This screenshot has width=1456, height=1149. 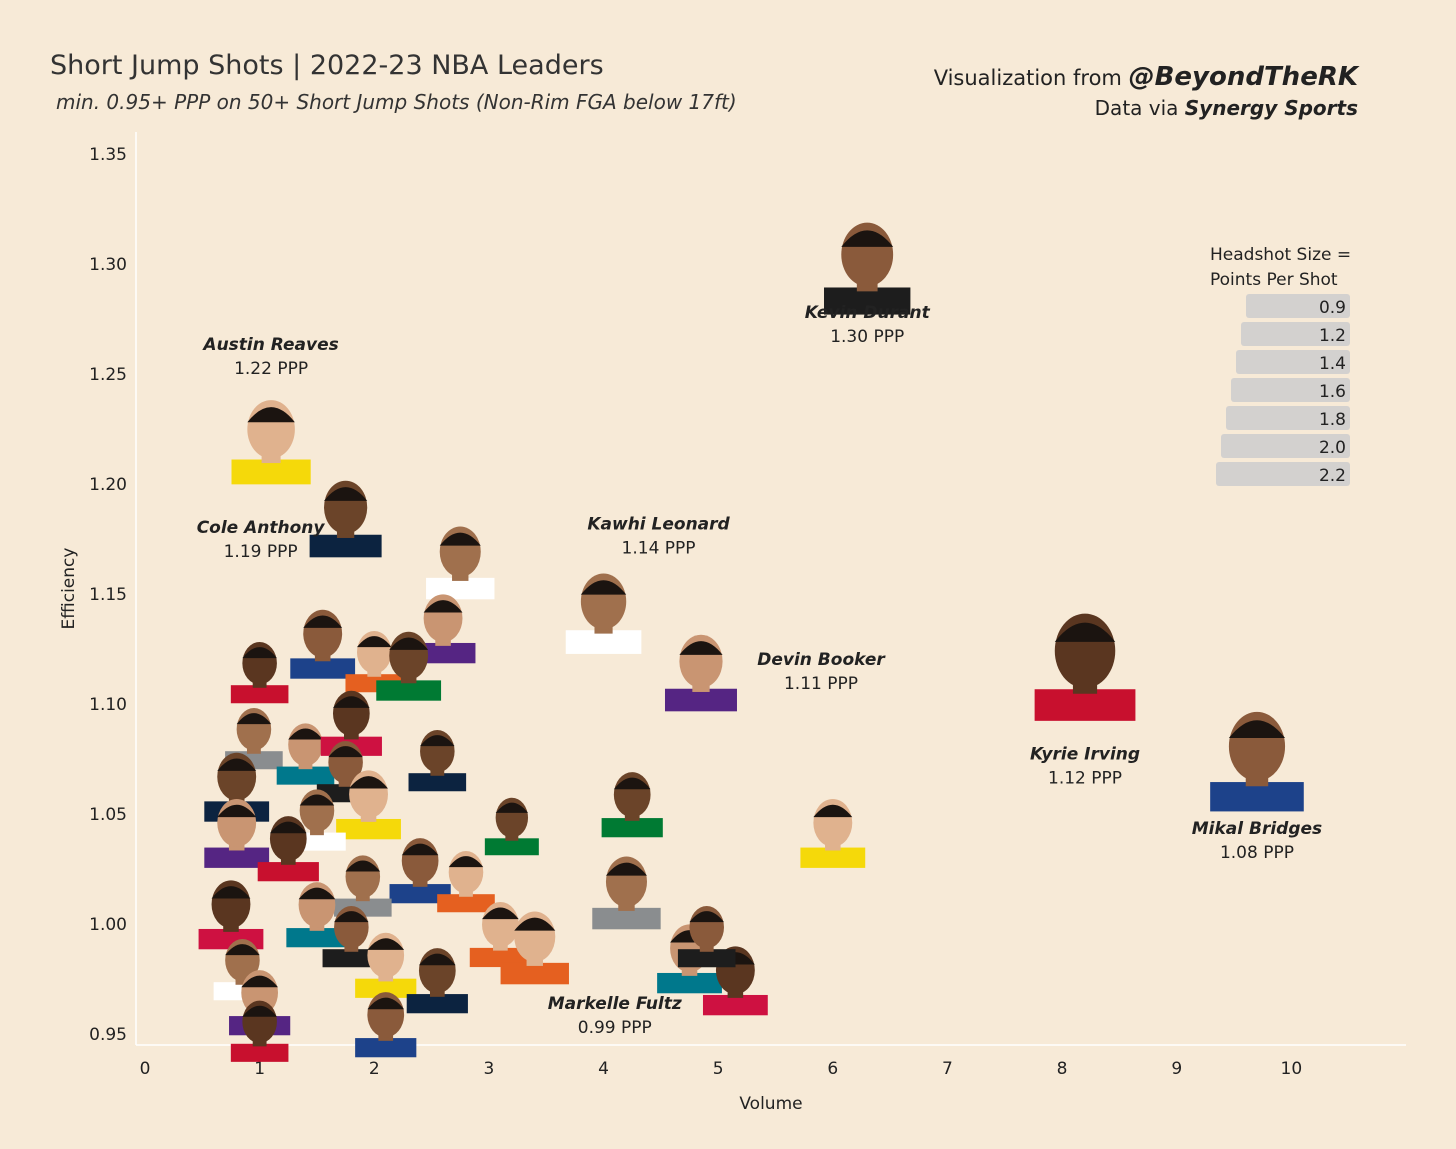 I want to click on y-tick-label: 1.10, so click(x=108, y=705).